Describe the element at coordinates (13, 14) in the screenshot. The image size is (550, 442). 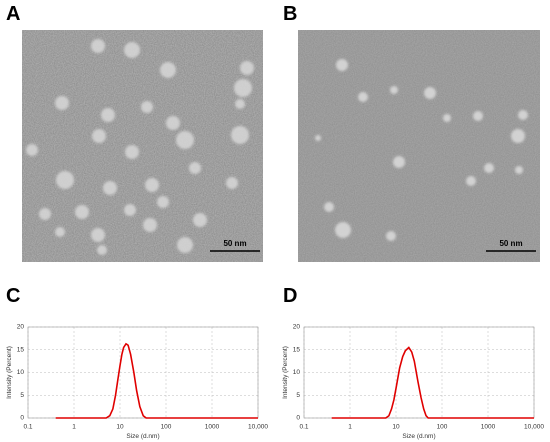
I see `panel-label: A` at that location.